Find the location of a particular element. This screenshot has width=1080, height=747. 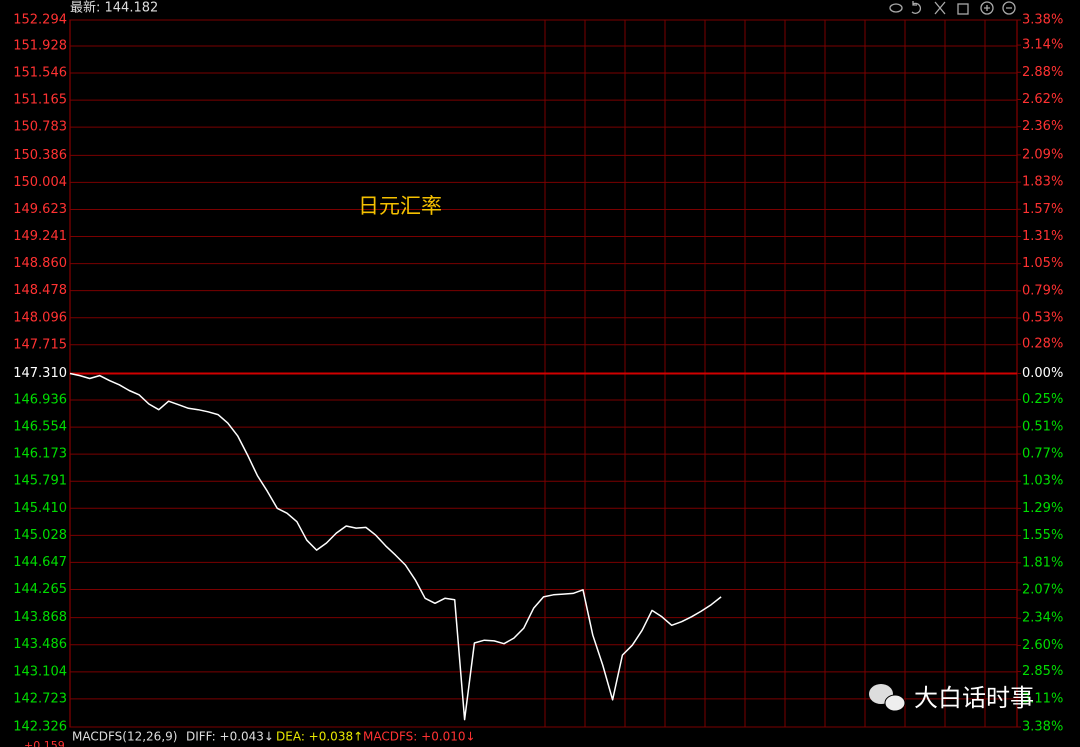

y-tick-label: 142.723 is located at coordinates (40, 698).